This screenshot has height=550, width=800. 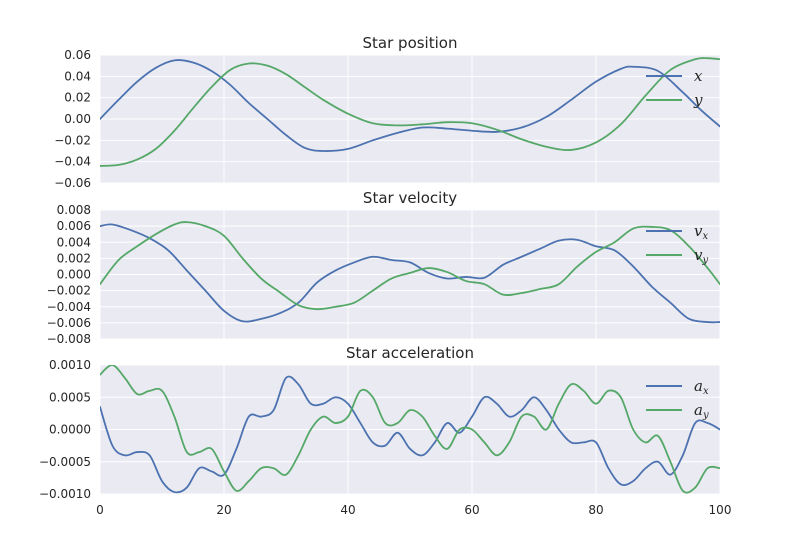 What do you see at coordinates (72, 162) in the screenshot?
I see `y-tick-label: −0.04` at bounding box center [72, 162].